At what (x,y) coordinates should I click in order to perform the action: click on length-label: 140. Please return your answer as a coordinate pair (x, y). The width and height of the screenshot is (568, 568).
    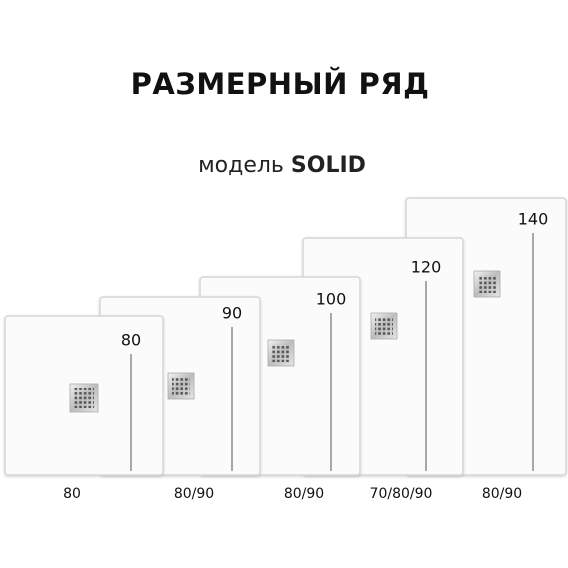
    Looking at the image, I should click on (533, 219).